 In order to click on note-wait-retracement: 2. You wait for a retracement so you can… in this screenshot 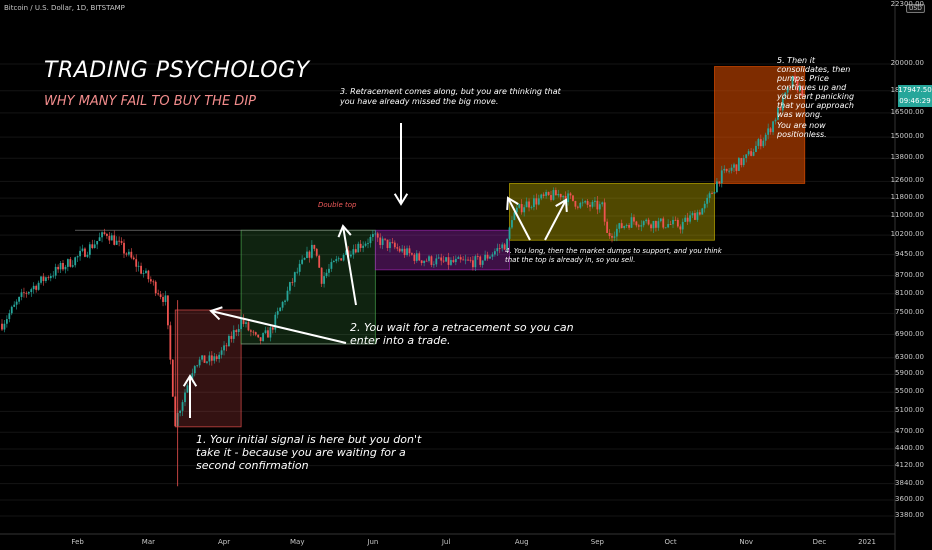, I will do `click(462, 334)`.